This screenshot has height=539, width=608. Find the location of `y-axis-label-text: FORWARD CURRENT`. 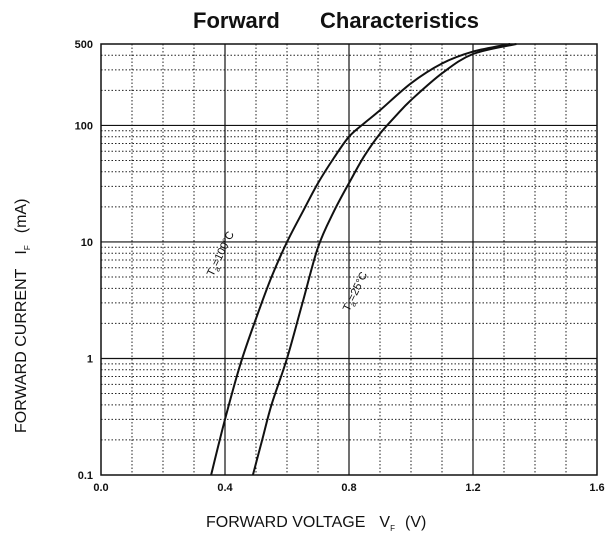

y-axis-label-text: FORWARD CURRENT is located at coordinates (21, 350).